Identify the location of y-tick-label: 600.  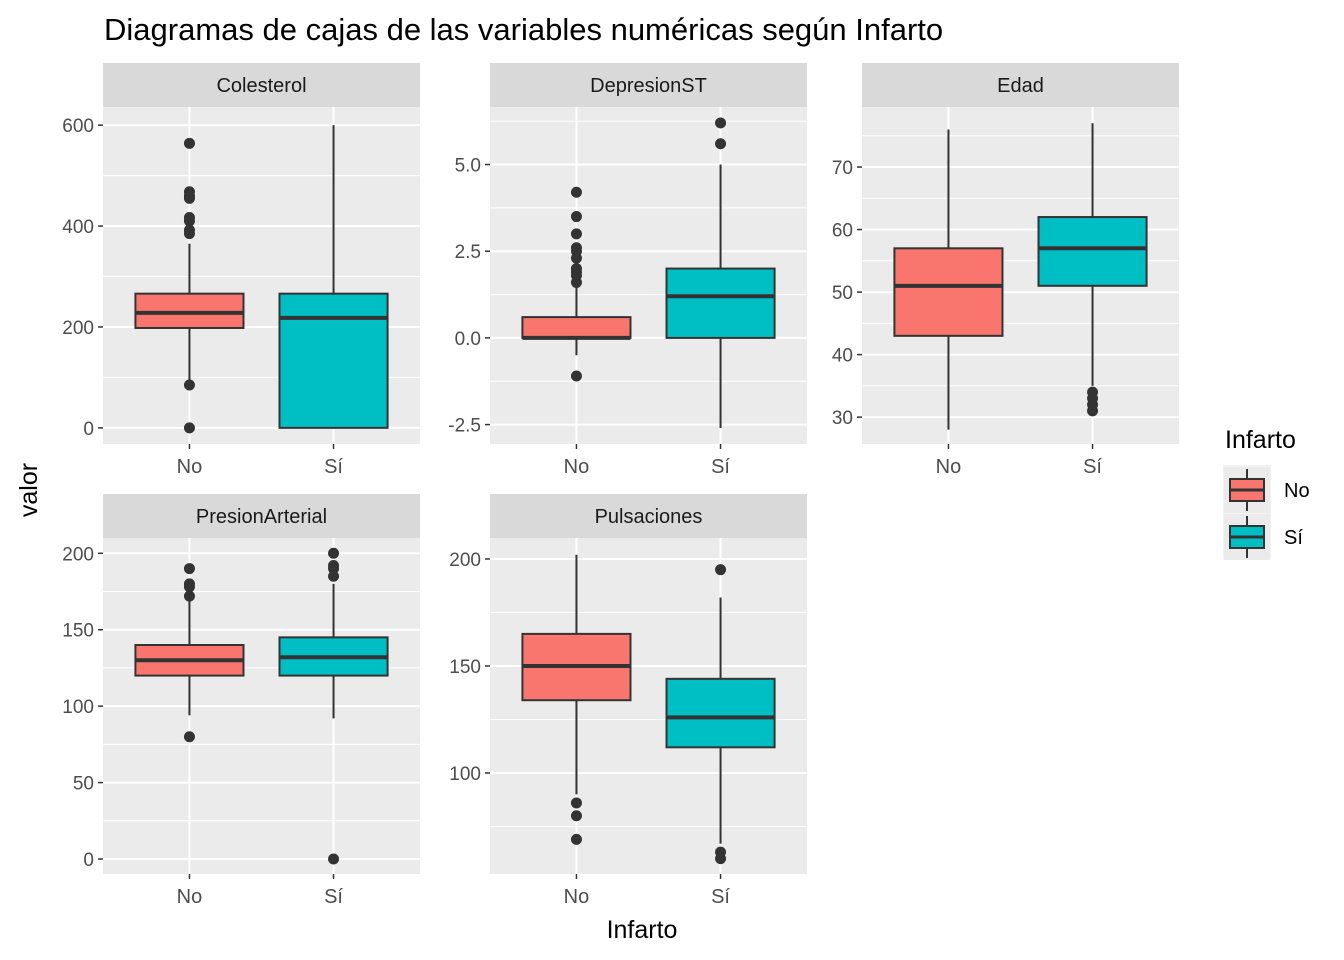
(78, 126).